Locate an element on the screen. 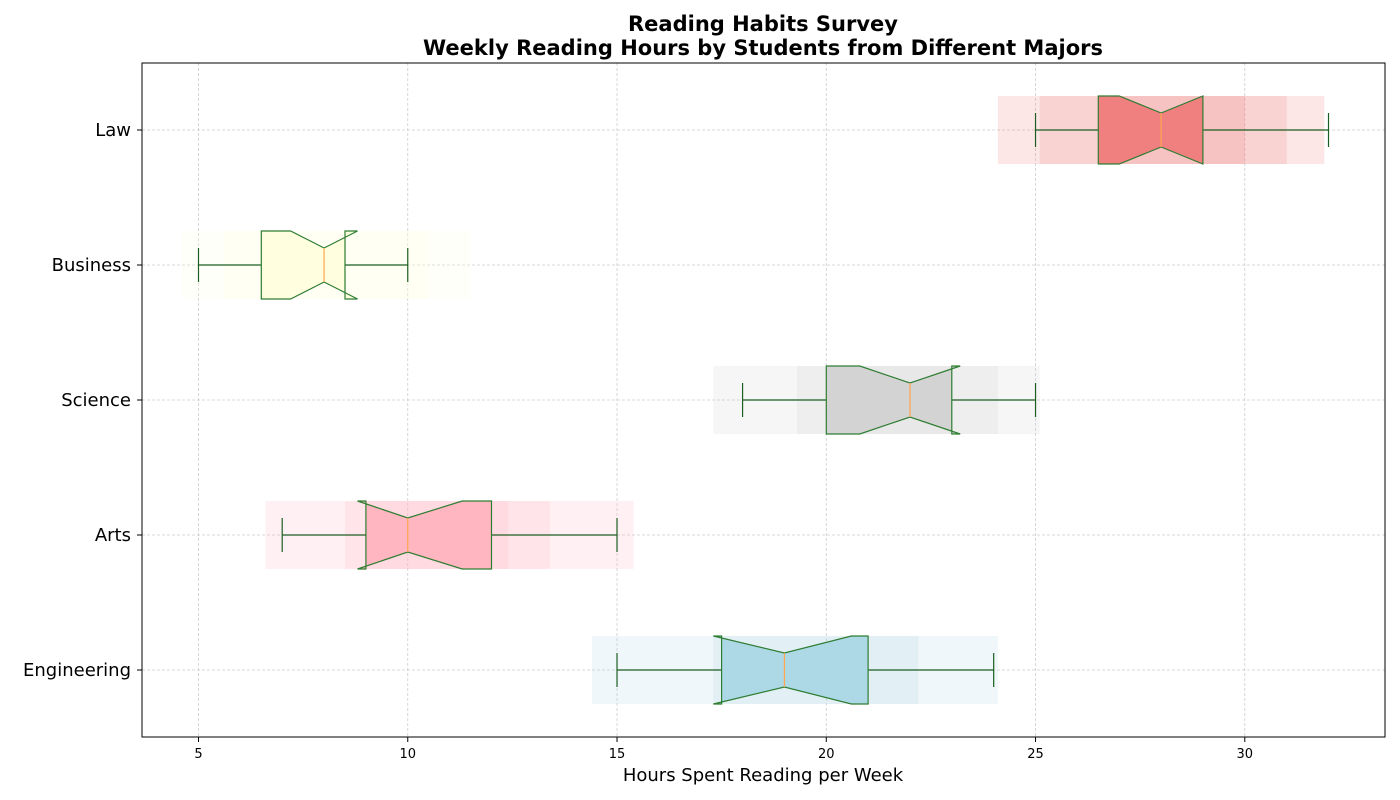 This screenshot has width=1400, height=800. x-tick-label: 5 is located at coordinates (198, 754).